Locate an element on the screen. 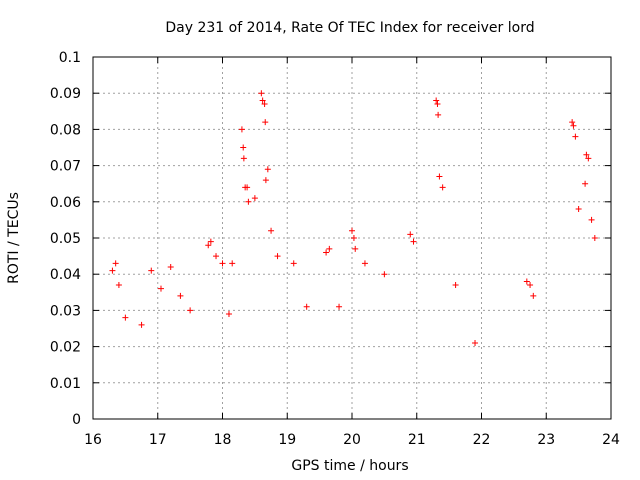  x-axis-tick-labels: 16 17 18 19 20 21 22 23 24 is located at coordinates (352, 440).